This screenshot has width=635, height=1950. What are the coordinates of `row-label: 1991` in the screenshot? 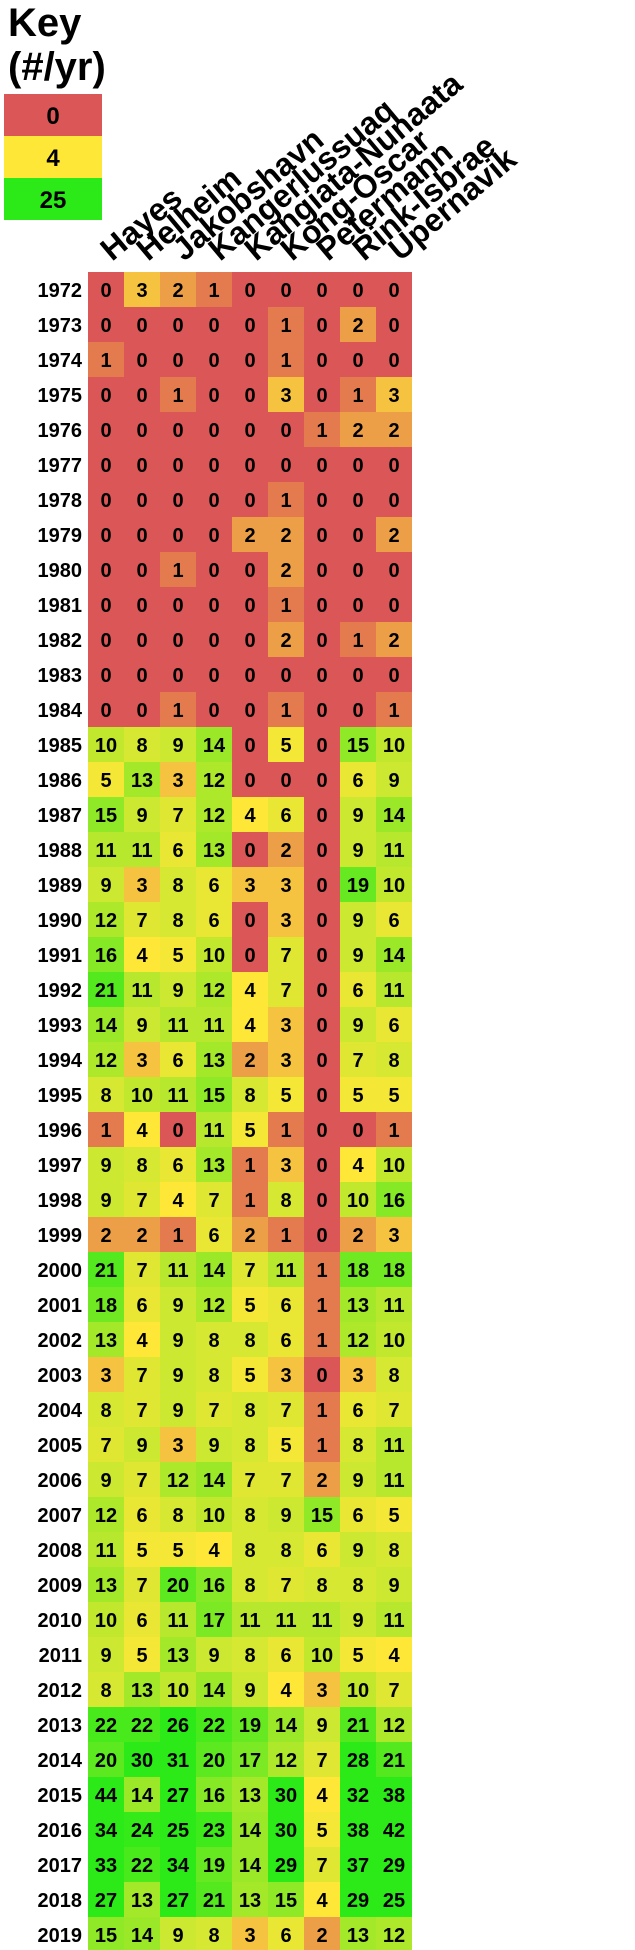 It's located at (60, 956).